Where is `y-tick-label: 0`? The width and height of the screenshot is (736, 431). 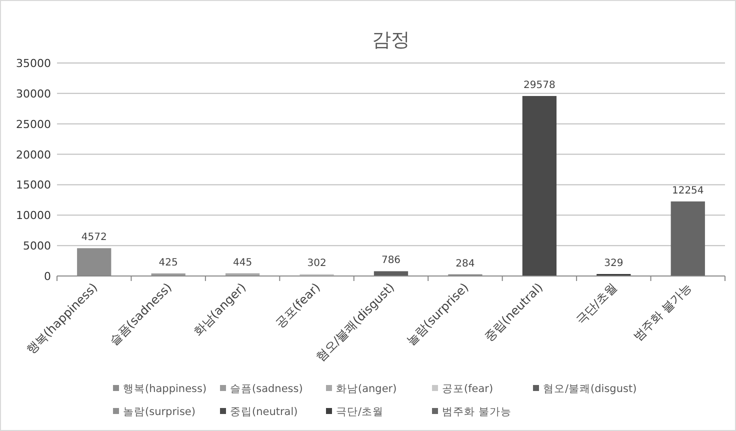
y-tick-label: 0 is located at coordinates (47, 276).